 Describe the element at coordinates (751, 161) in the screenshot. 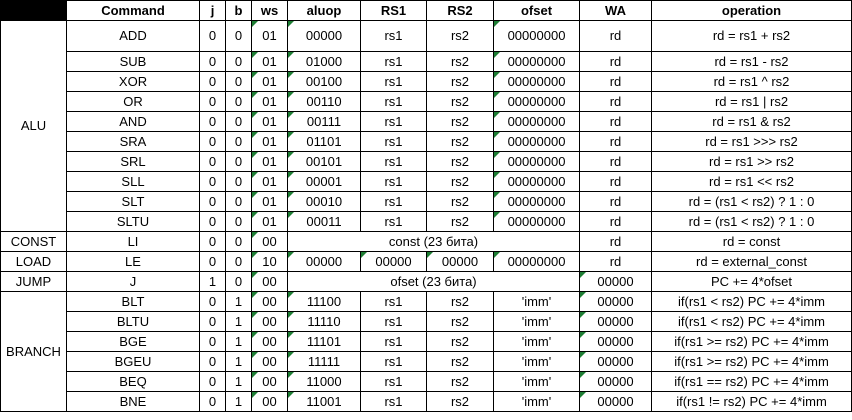

I see `operation-cell: rd = rs1 >> rs2` at that location.